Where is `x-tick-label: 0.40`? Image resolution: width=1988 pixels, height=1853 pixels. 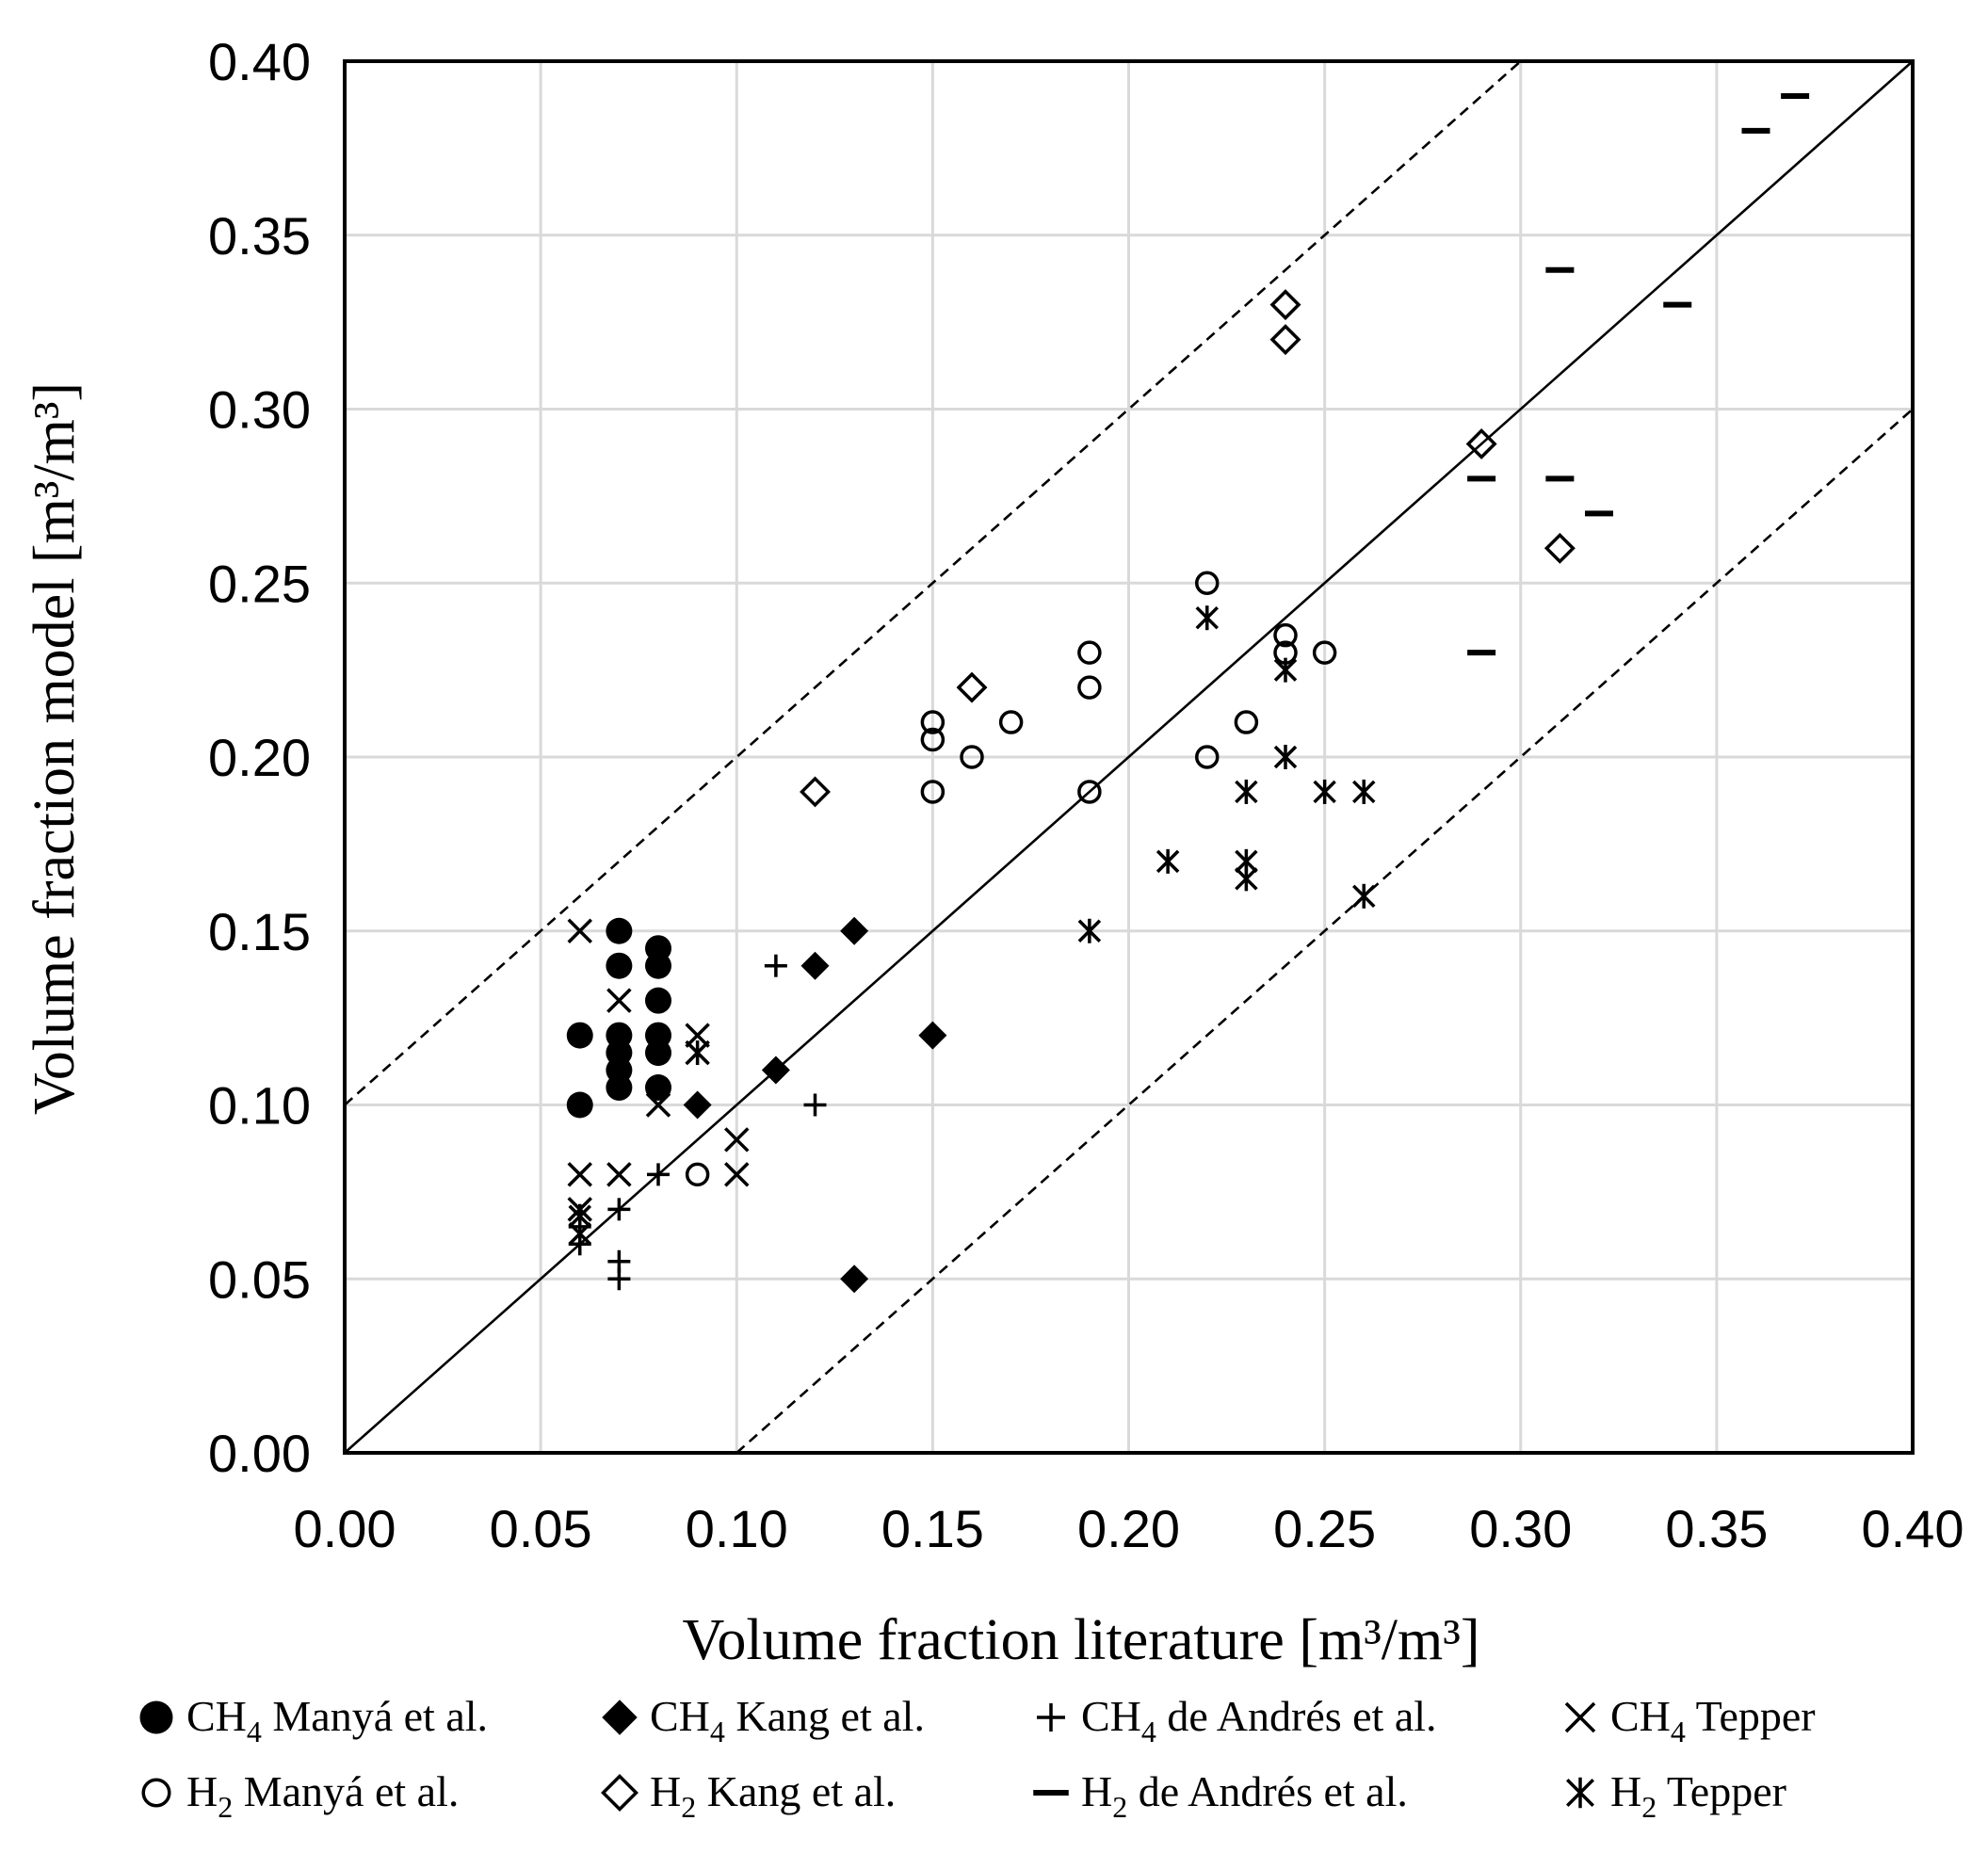 x-tick-label: 0.40 is located at coordinates (1913, 1528).